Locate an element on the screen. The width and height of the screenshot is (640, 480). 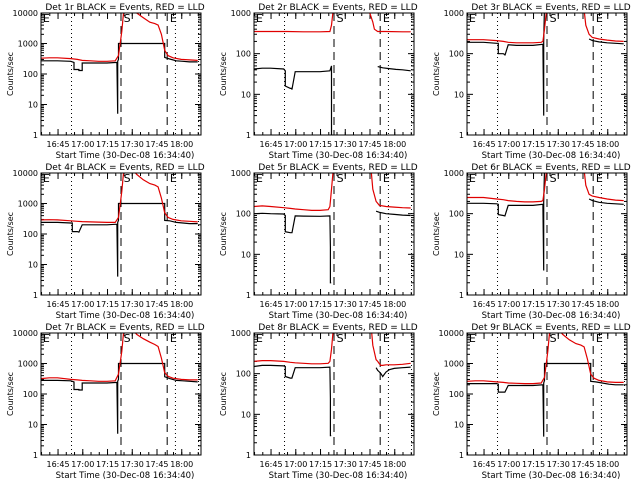
panel-title: Det 7r BLACK = Events, RED = LLD is located at coordinates (124, 328).